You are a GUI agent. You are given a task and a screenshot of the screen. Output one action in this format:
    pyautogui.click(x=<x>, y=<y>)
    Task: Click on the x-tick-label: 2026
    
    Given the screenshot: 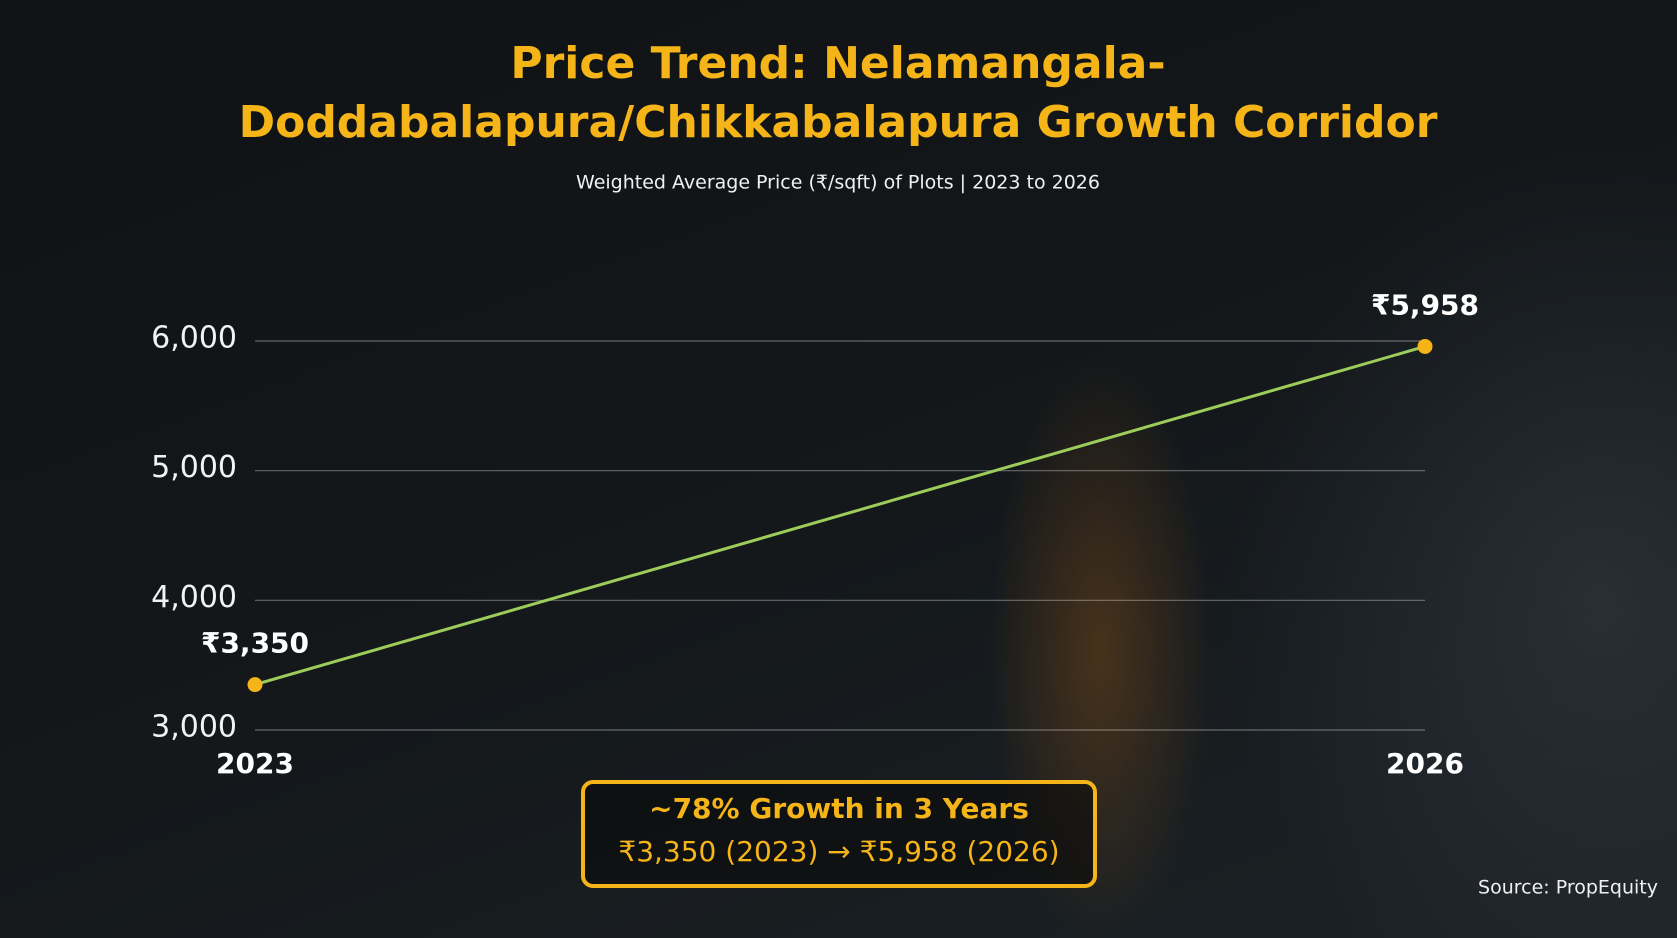 What is the action you would take?
    pyautogui.click(x=1425, y=763)
    